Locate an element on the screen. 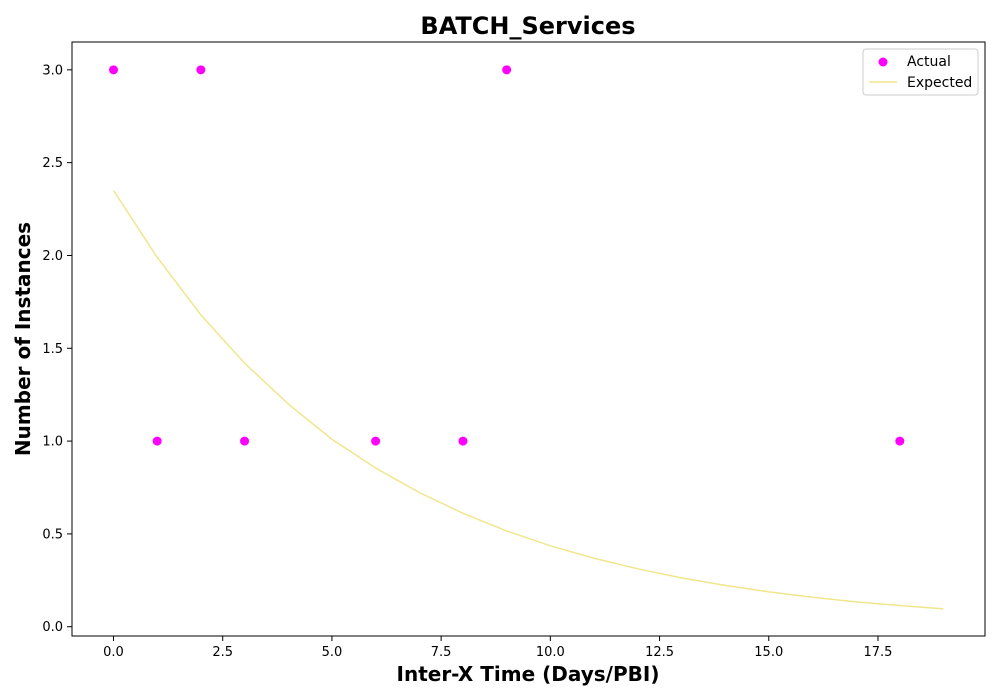 This screenshot has width=1000, height=700. legend-box is located at coordinates (920, 72).